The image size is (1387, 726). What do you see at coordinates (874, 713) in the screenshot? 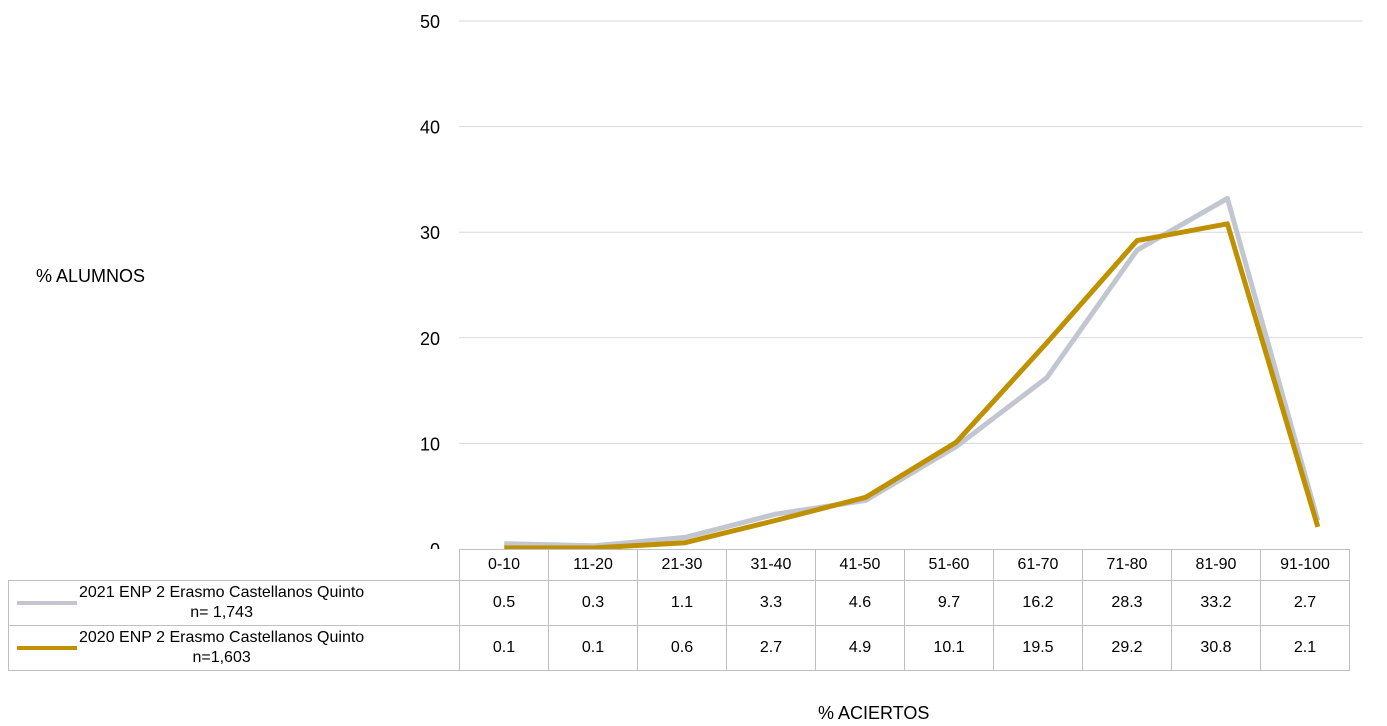
I see `x-axis-label: % ACIERTOS` at bounding box center [874, 713].